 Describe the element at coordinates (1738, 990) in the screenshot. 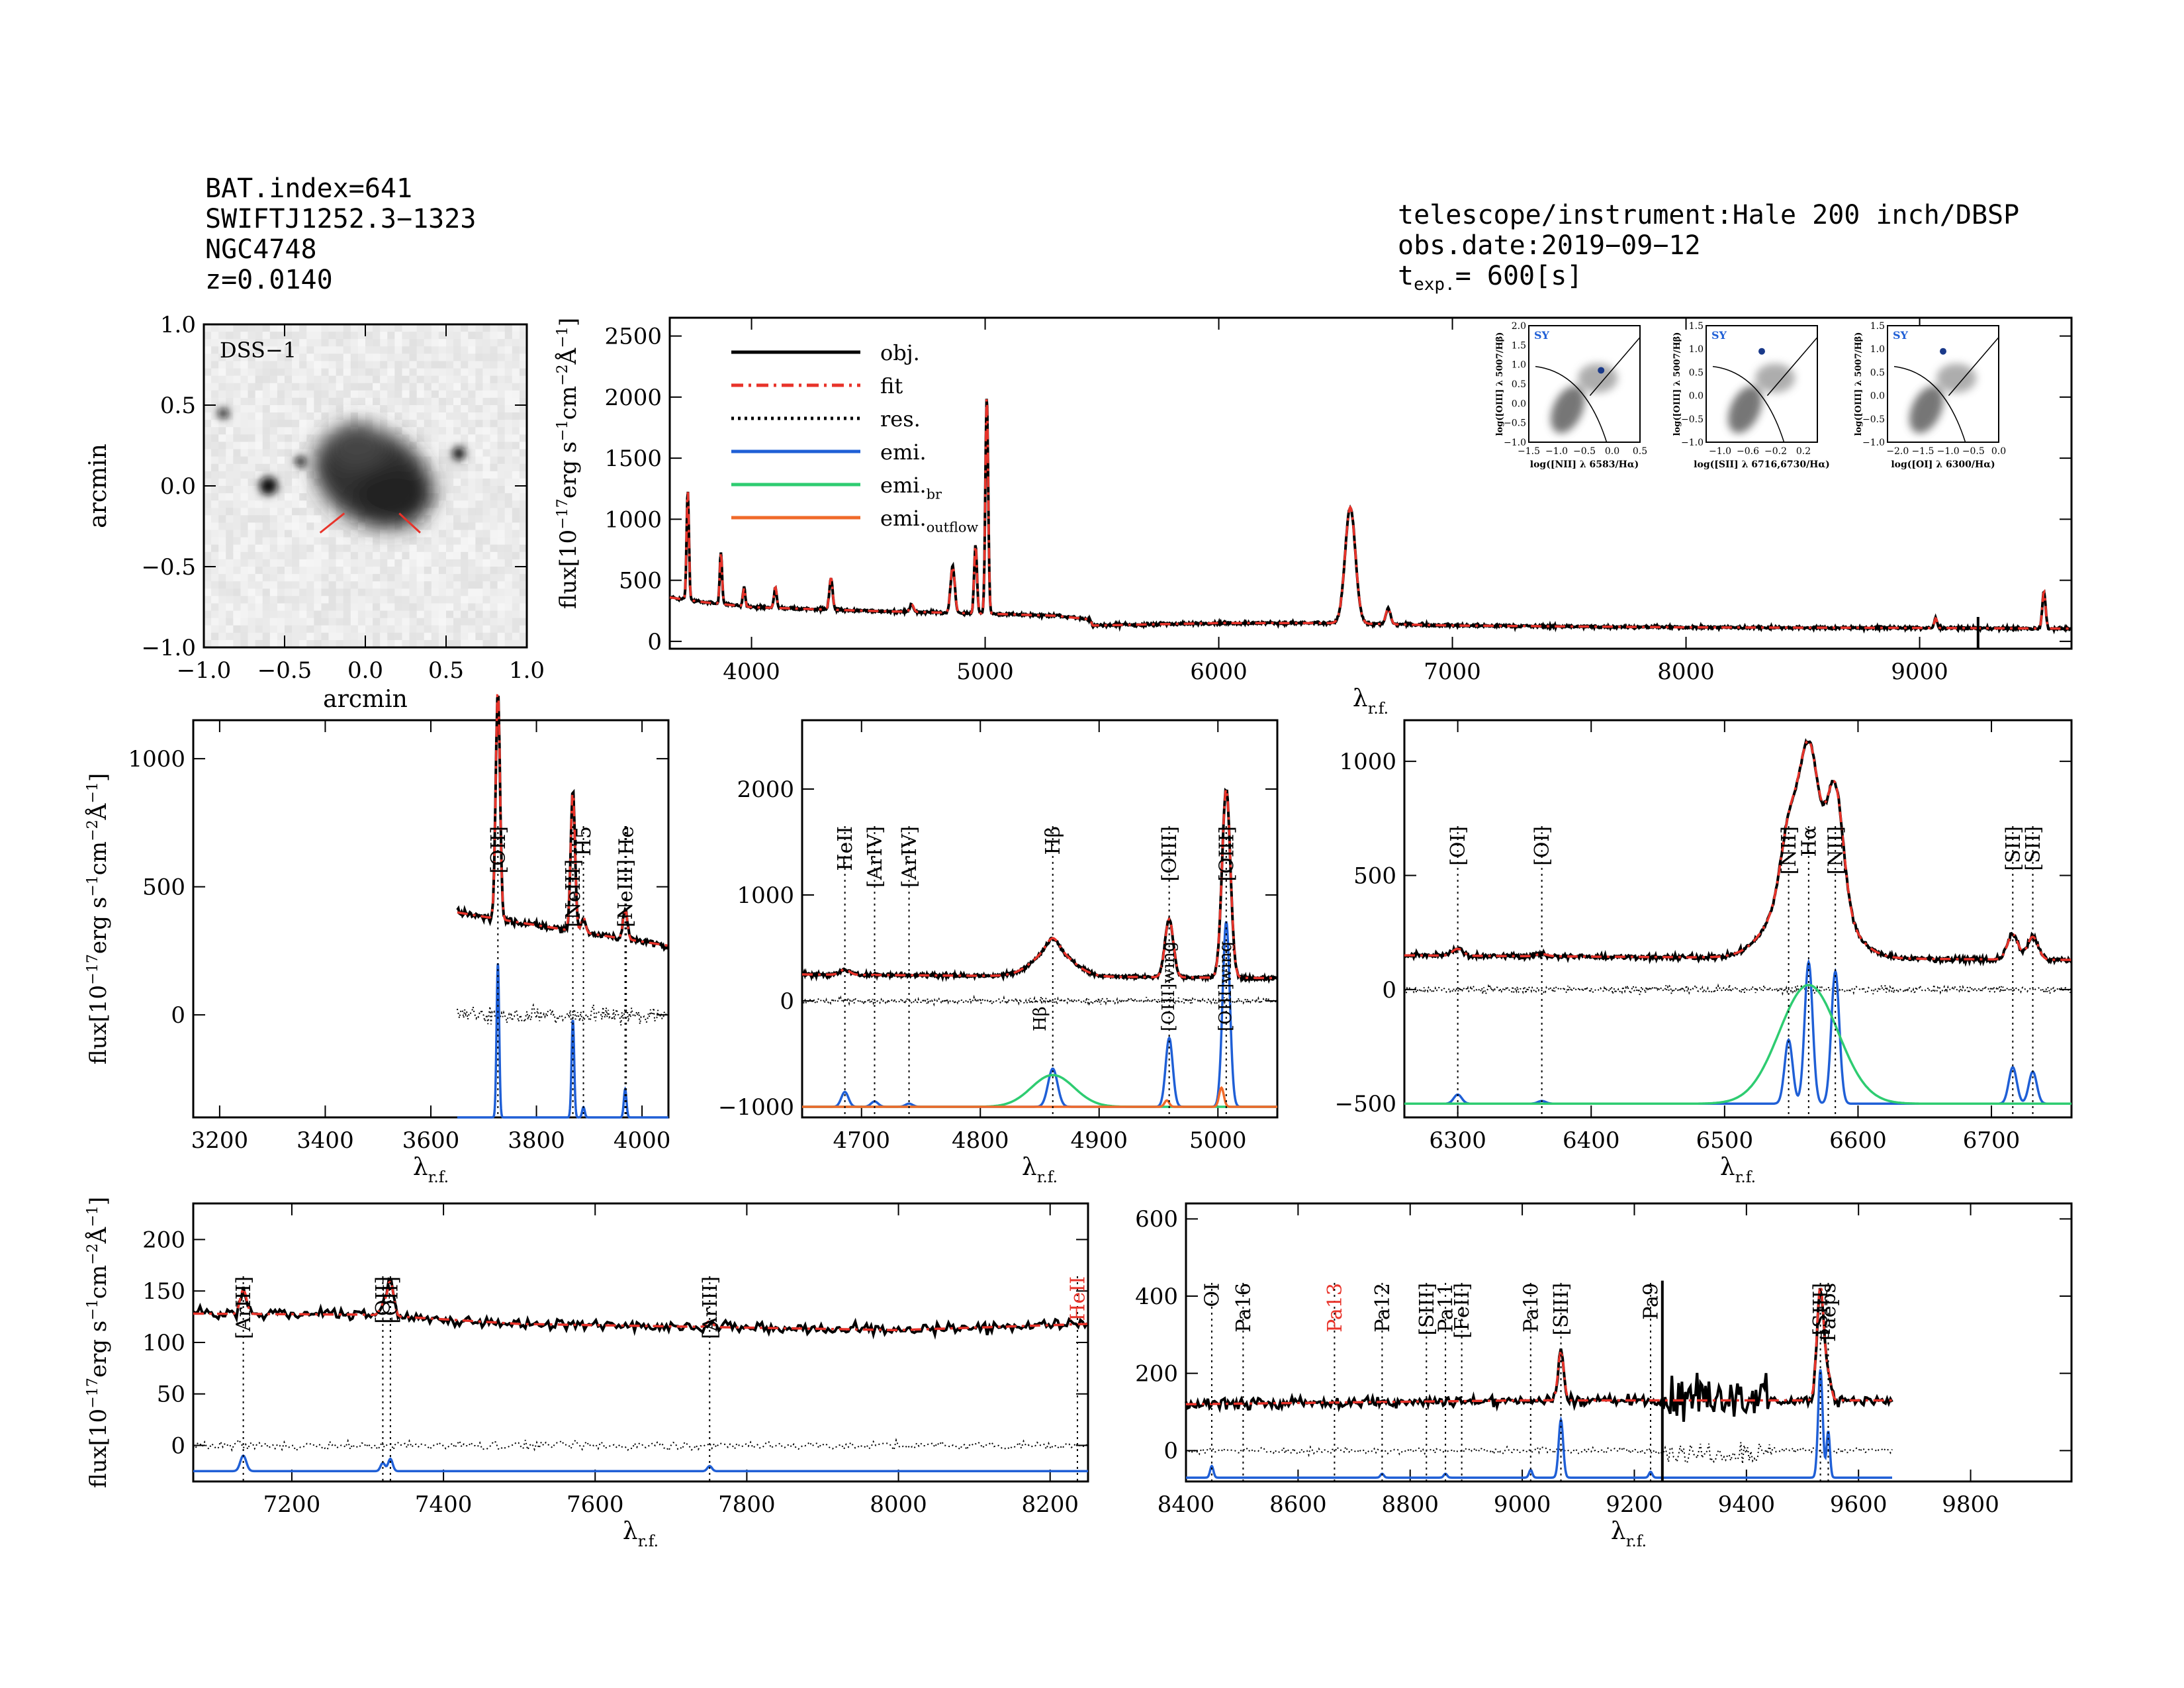

I see `residual-line` at that location.